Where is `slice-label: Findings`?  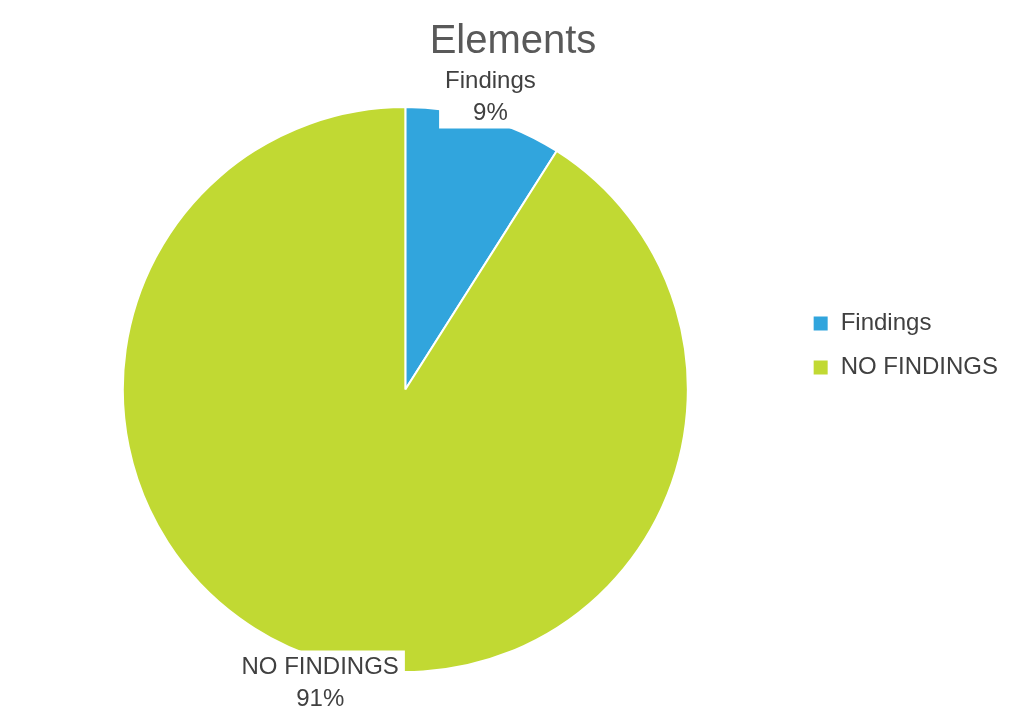
slice-label: Findings is located at coordinates (490, 80).